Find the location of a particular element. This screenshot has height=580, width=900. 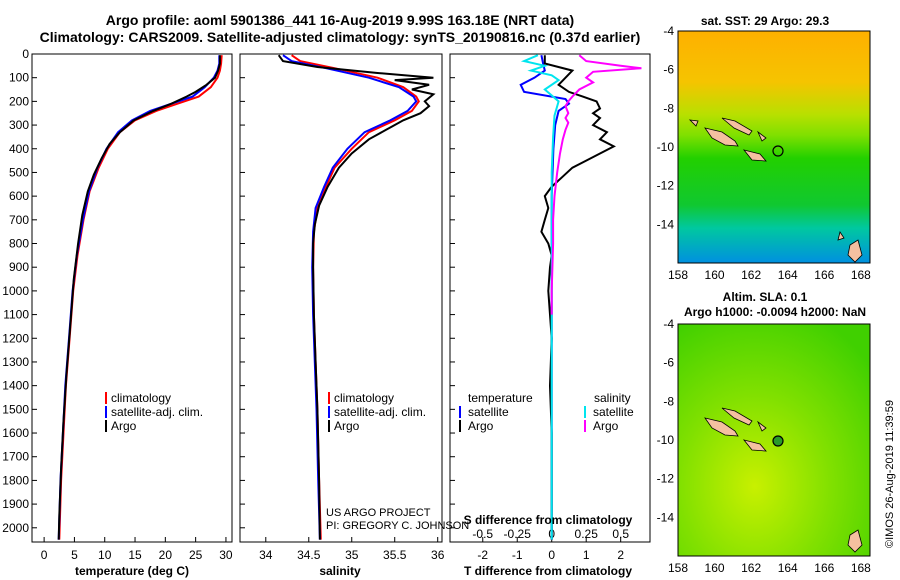

depth-tick-label: 200 is located at coordinates (19, 101).